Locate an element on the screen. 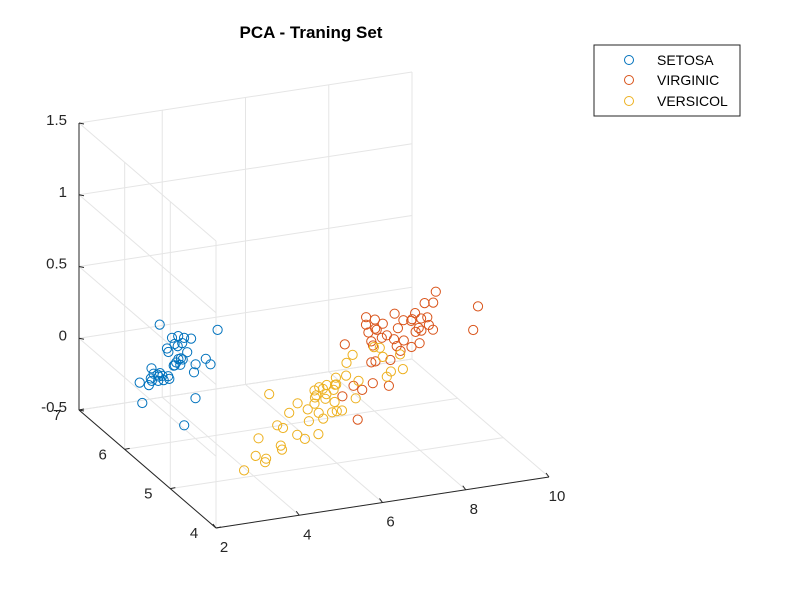 This screenshot has height=597, width=799. legend-box is located at coordinates (667, 80).